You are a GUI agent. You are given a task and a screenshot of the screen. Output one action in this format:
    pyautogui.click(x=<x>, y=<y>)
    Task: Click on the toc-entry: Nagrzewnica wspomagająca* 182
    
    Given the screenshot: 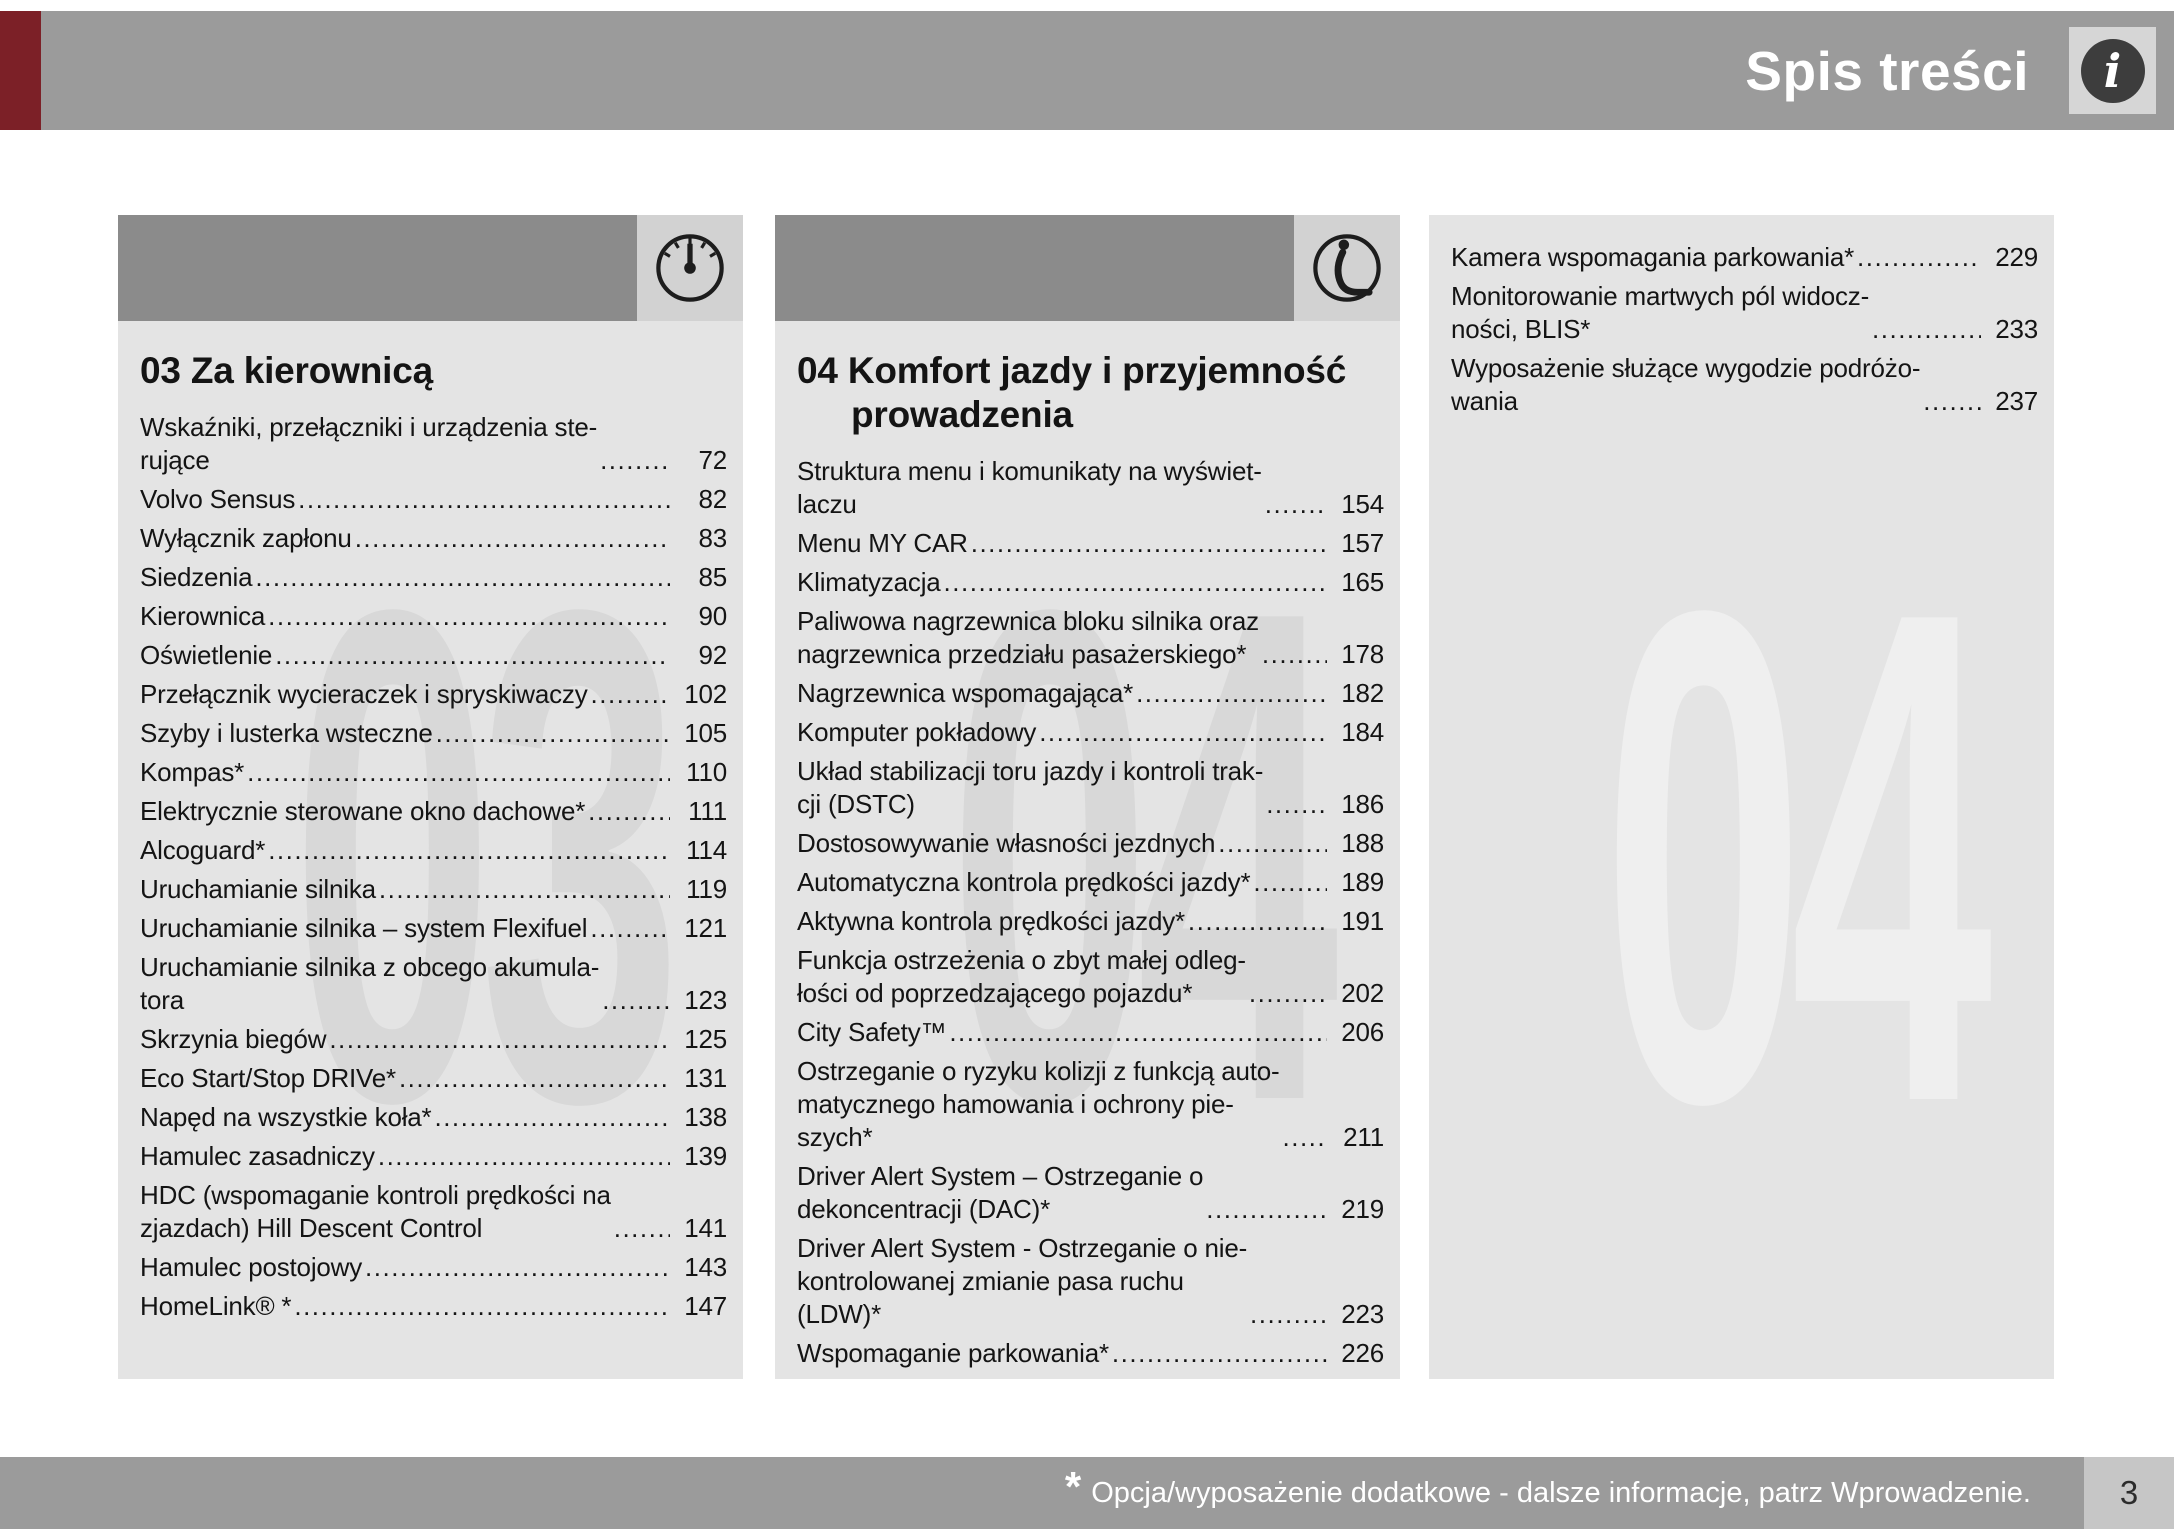 What is the action you would take?
    pyautogui.click(x=1090, y=693)
    